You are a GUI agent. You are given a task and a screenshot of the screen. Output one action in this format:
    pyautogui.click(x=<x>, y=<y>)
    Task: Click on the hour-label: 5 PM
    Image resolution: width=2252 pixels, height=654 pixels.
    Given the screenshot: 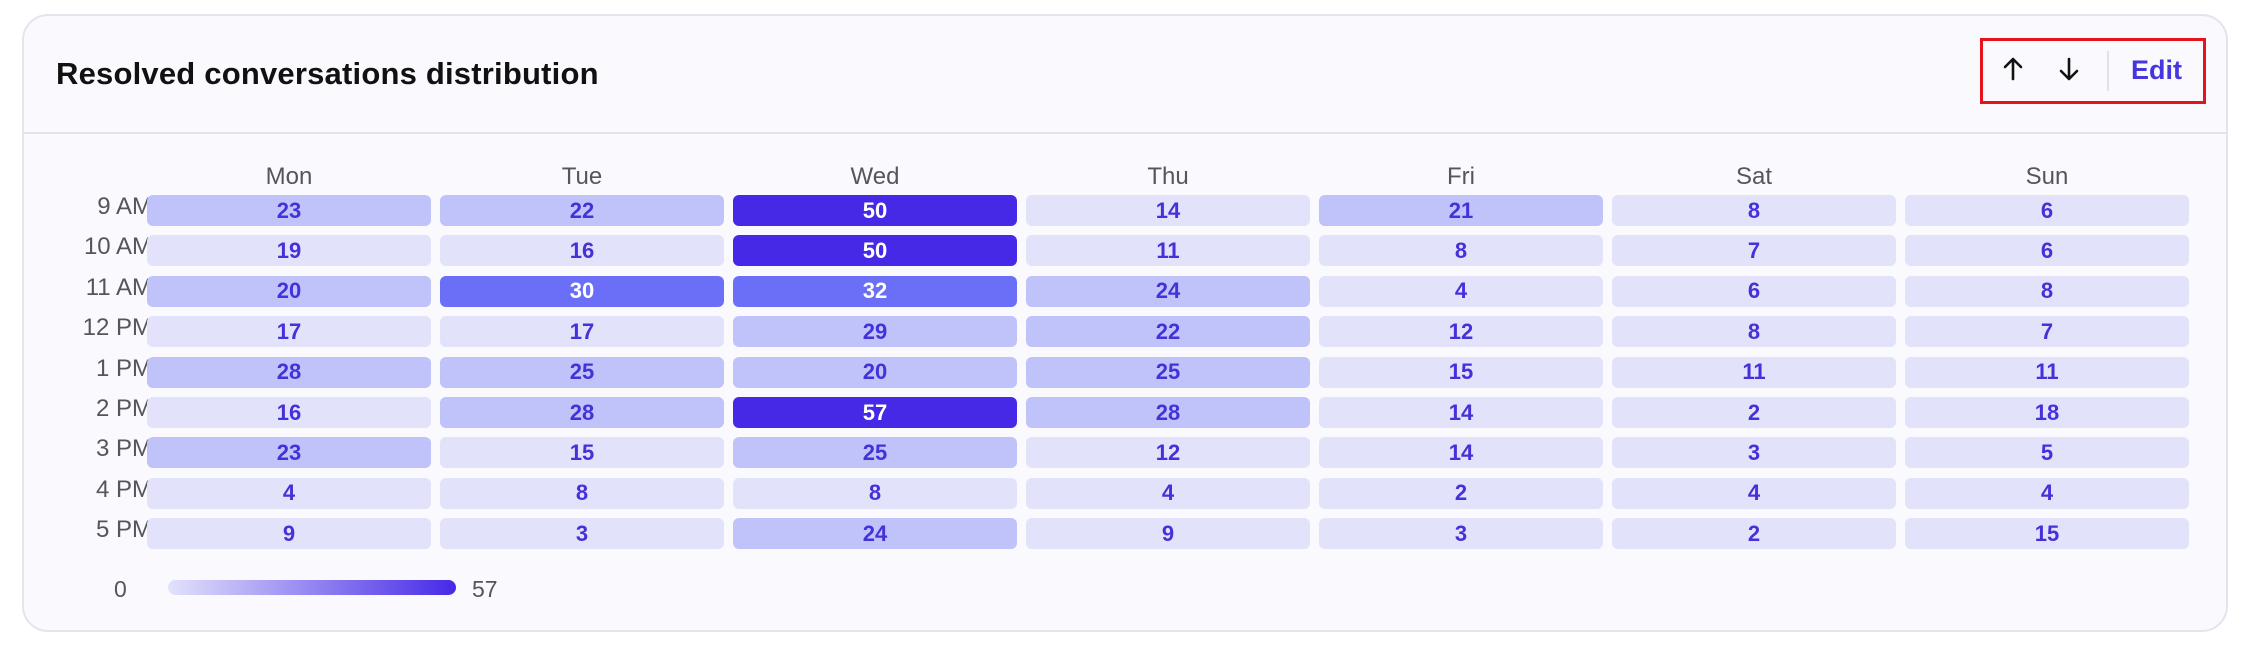 What is the action you would take?
    pyautogui.click(x=123, y=530)
    